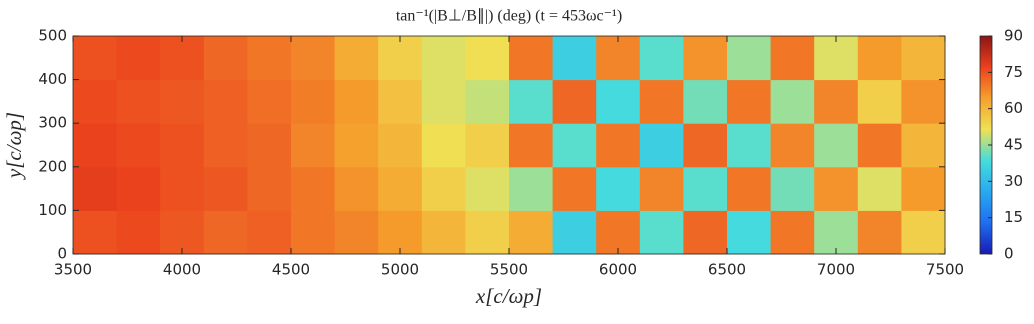  Describe the element at coordinates (52, 79) in the screenshot. I see `y-tick-label: 400` at that location.